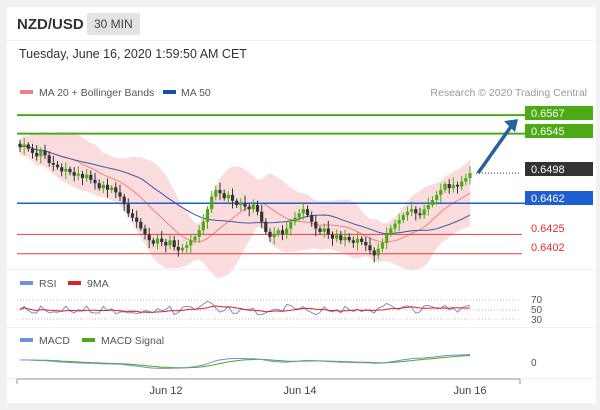 The image size is (600, 410). I want to click on rsi-ma-legend-label: 9MA, so click(98, 284).